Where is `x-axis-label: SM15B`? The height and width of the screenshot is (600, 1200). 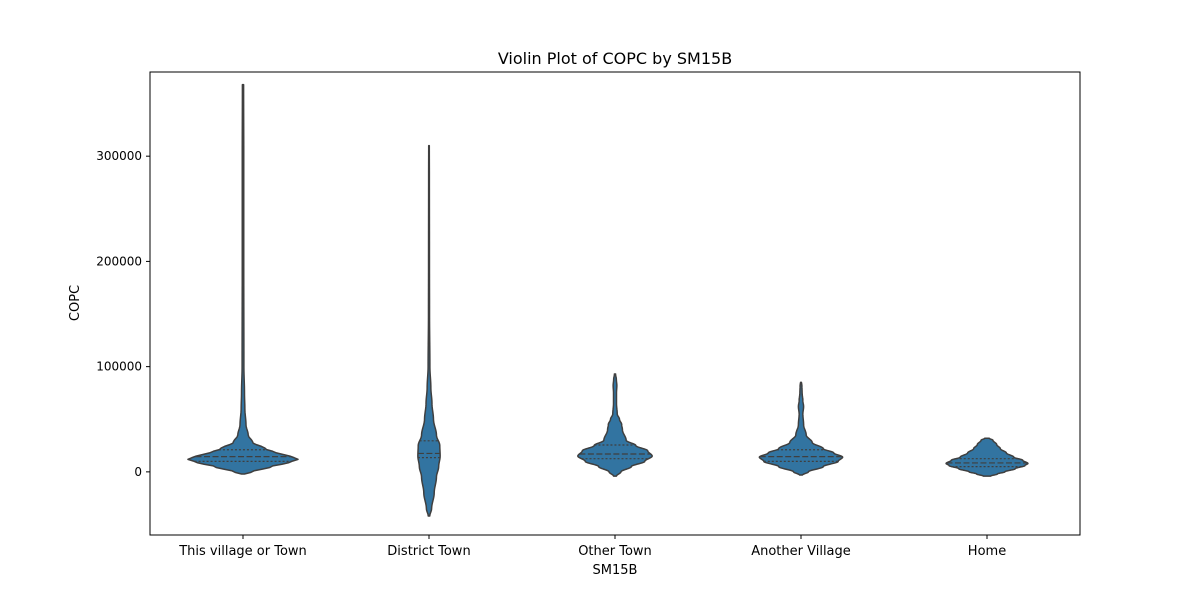
x-axis-label: SM15B is located at coordinates (615, 570).